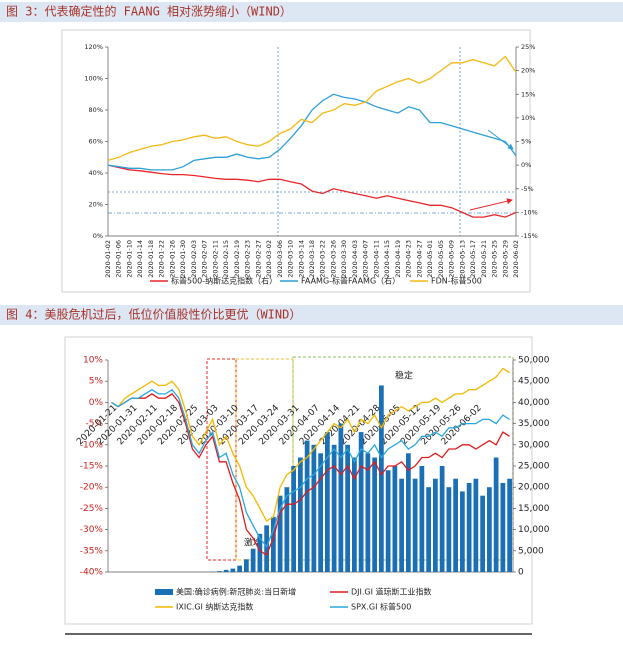 This screenshot has width=623, height=647. I want to click on y2-tick-label: 30,000, so click(534, 445).